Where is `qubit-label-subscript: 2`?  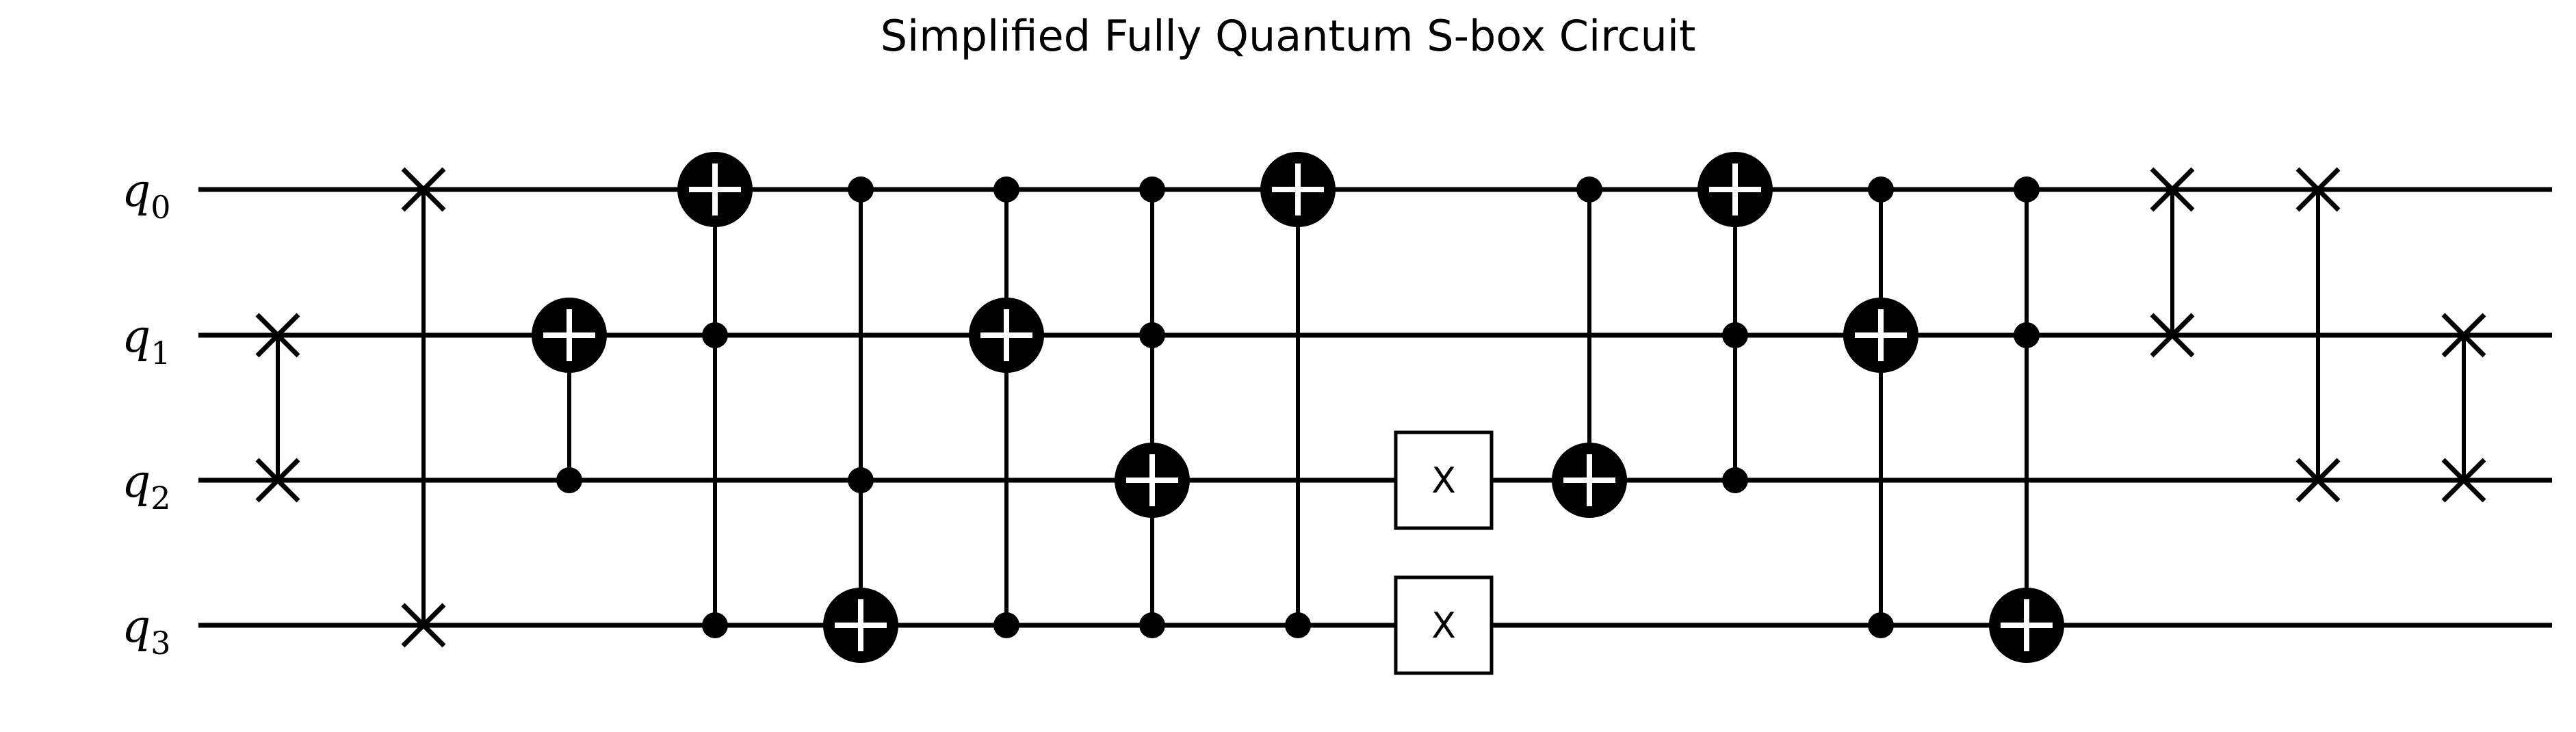 qubit-label-subscript: 2 is located at coordinates (160, 498).